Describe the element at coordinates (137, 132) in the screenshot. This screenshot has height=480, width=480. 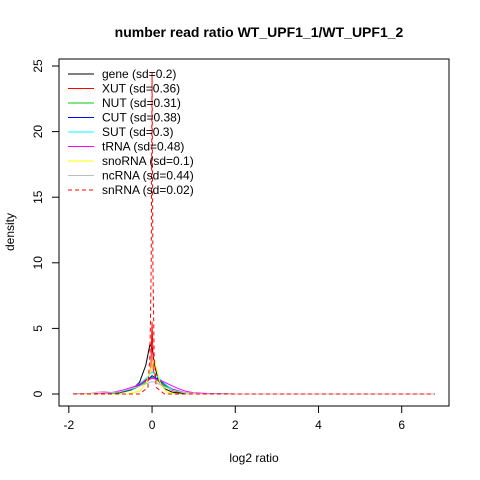
I see `legend-label-4: SUT (sd=0.3)` at that location.